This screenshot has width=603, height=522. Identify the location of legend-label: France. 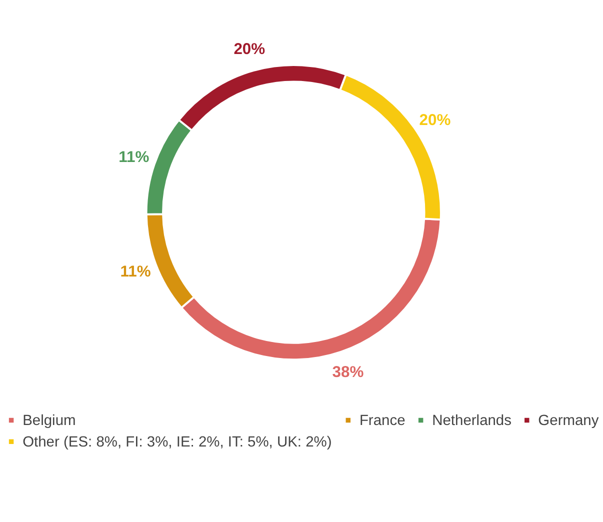
(382, 421).